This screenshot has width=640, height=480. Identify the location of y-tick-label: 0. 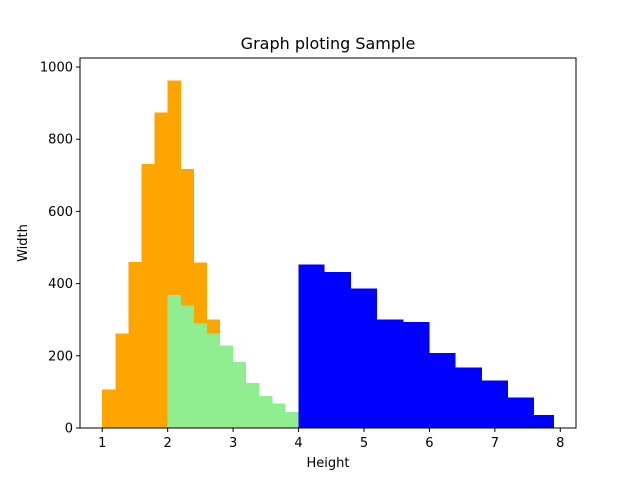
(69, 429).